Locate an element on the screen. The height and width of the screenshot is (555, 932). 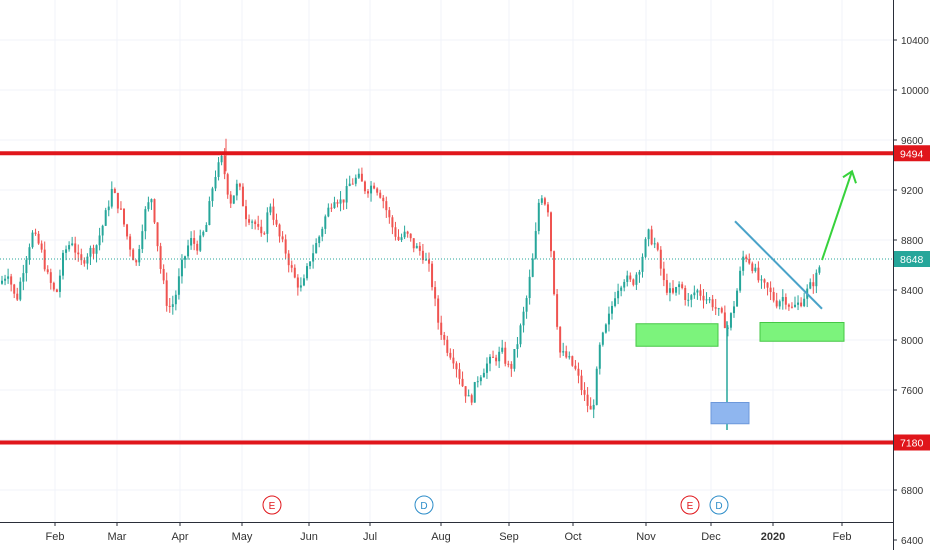
support-box-january is located at coordinates (802, 332).